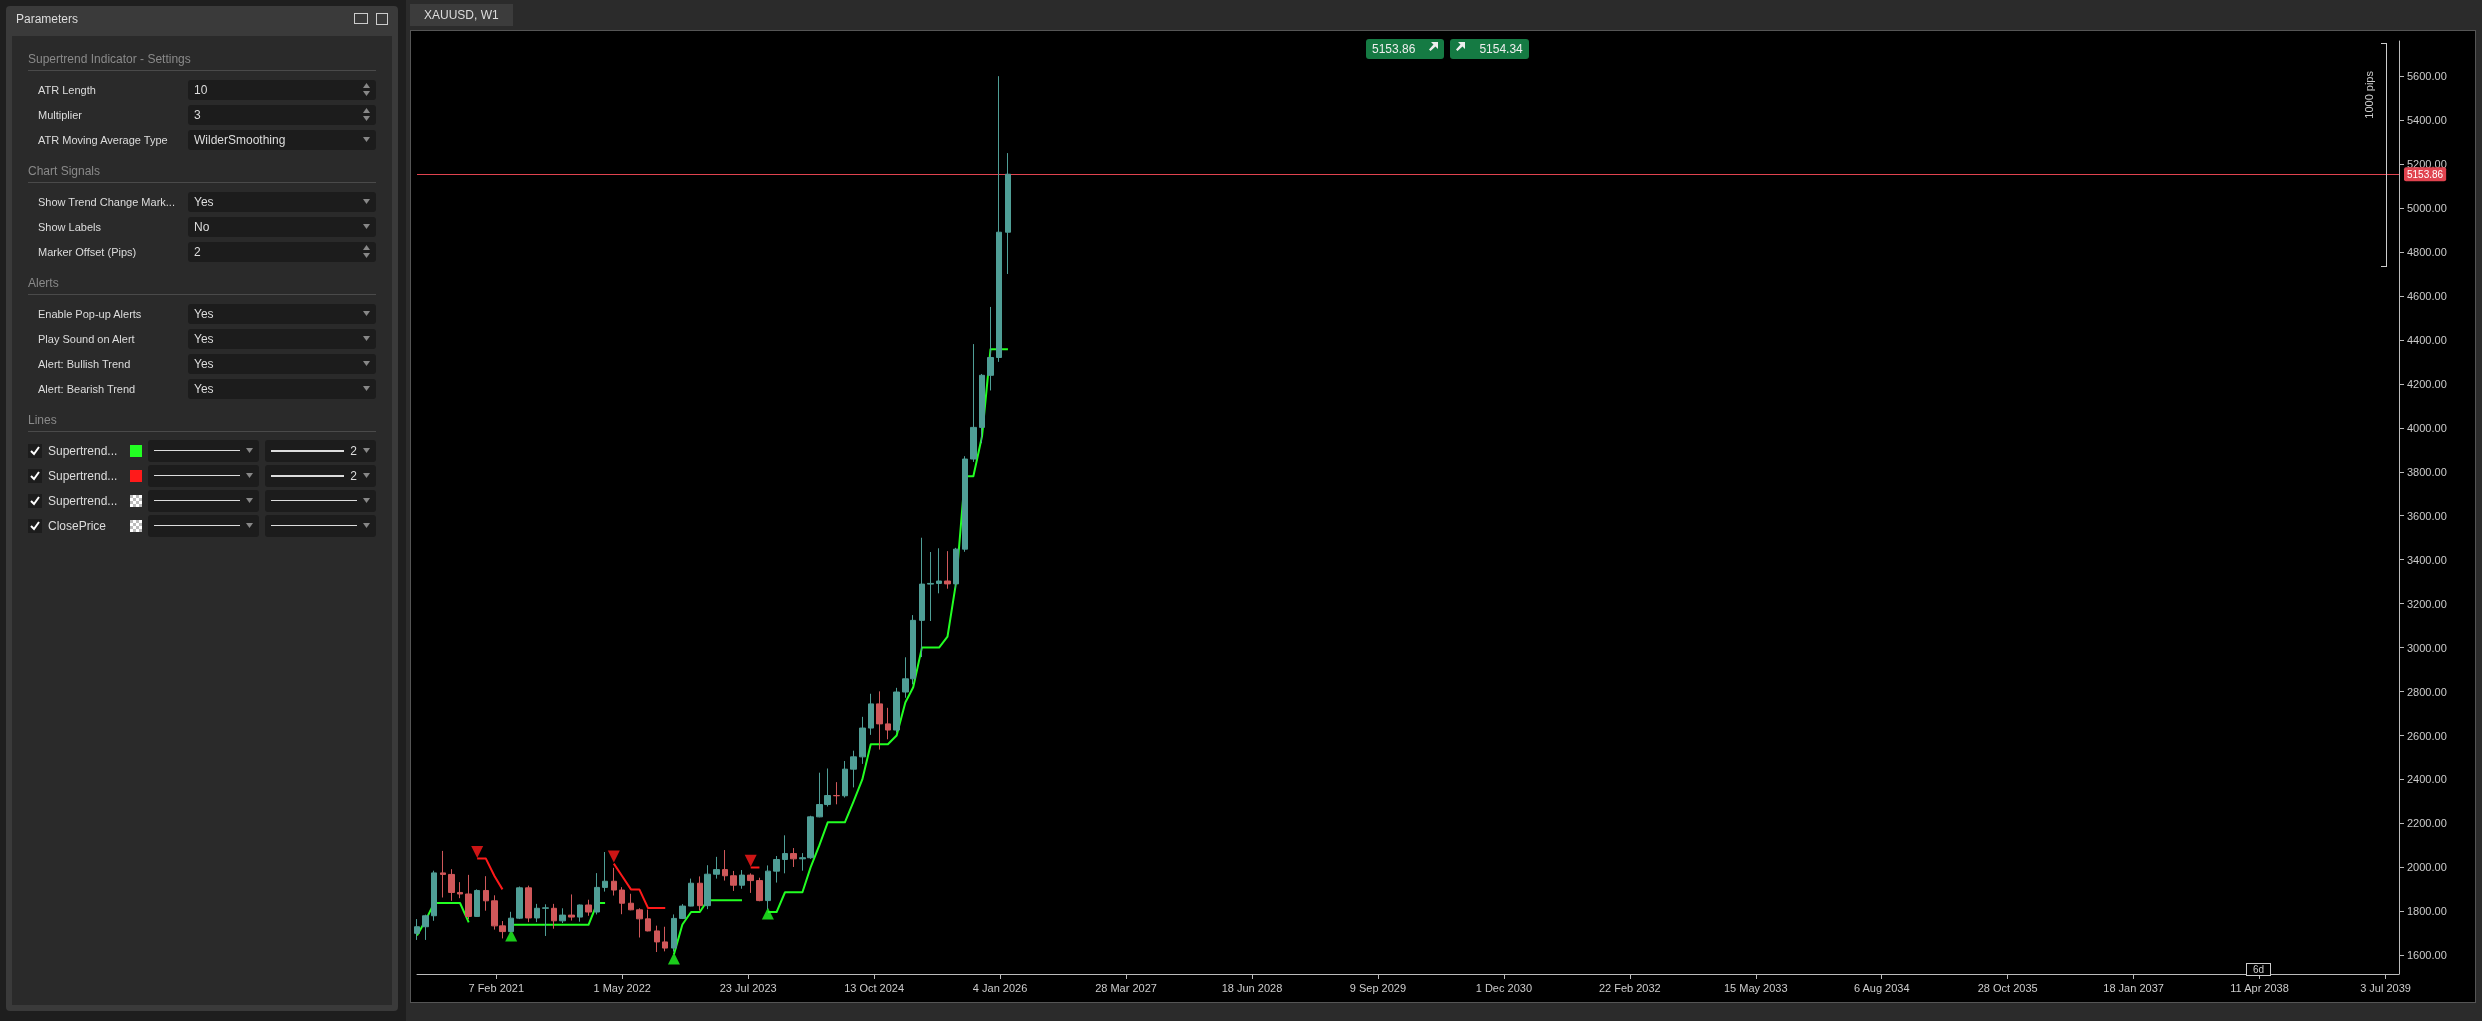  Describe the element at coordinates (874, 987) in the screenshot. I see `x-tick-label: 13 Oct 2024` at that location.